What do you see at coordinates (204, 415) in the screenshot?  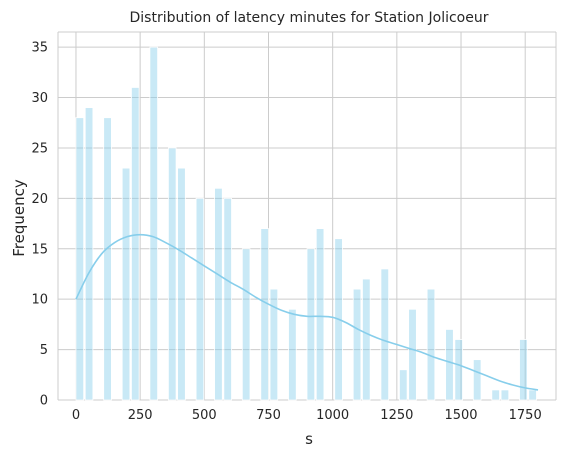 I see `x-tick-label: 500` at bounding box center [204, 415].